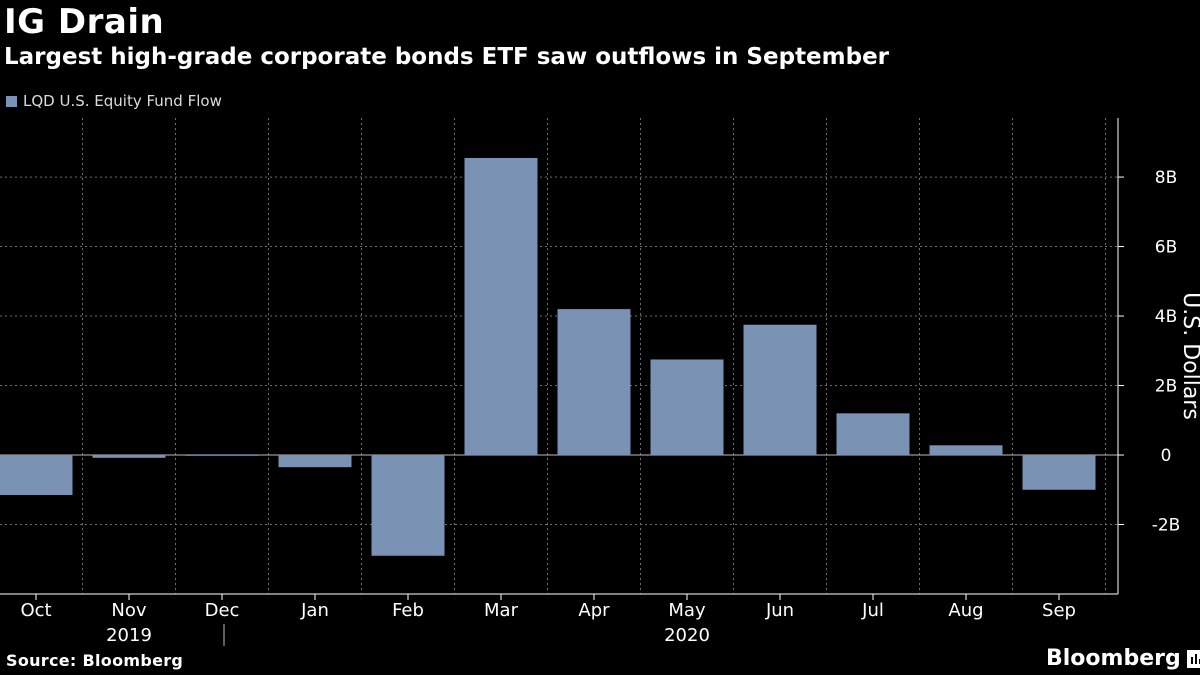 The image size is (1200, 675). Describe the element at coordinates (779, 610) in the screenshot. I see `x-tick-label: Jun` at that location.